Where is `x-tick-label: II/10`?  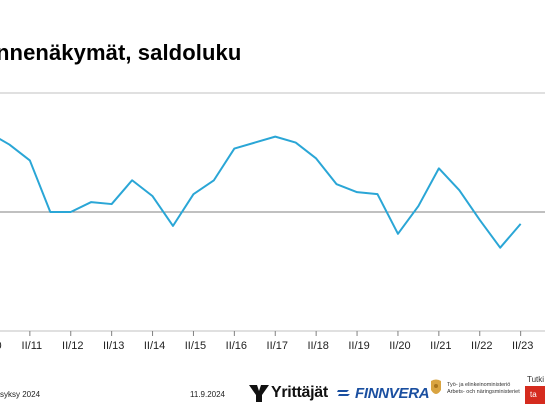 x-tick-label: II/10 is located at coordinates (1, 346).